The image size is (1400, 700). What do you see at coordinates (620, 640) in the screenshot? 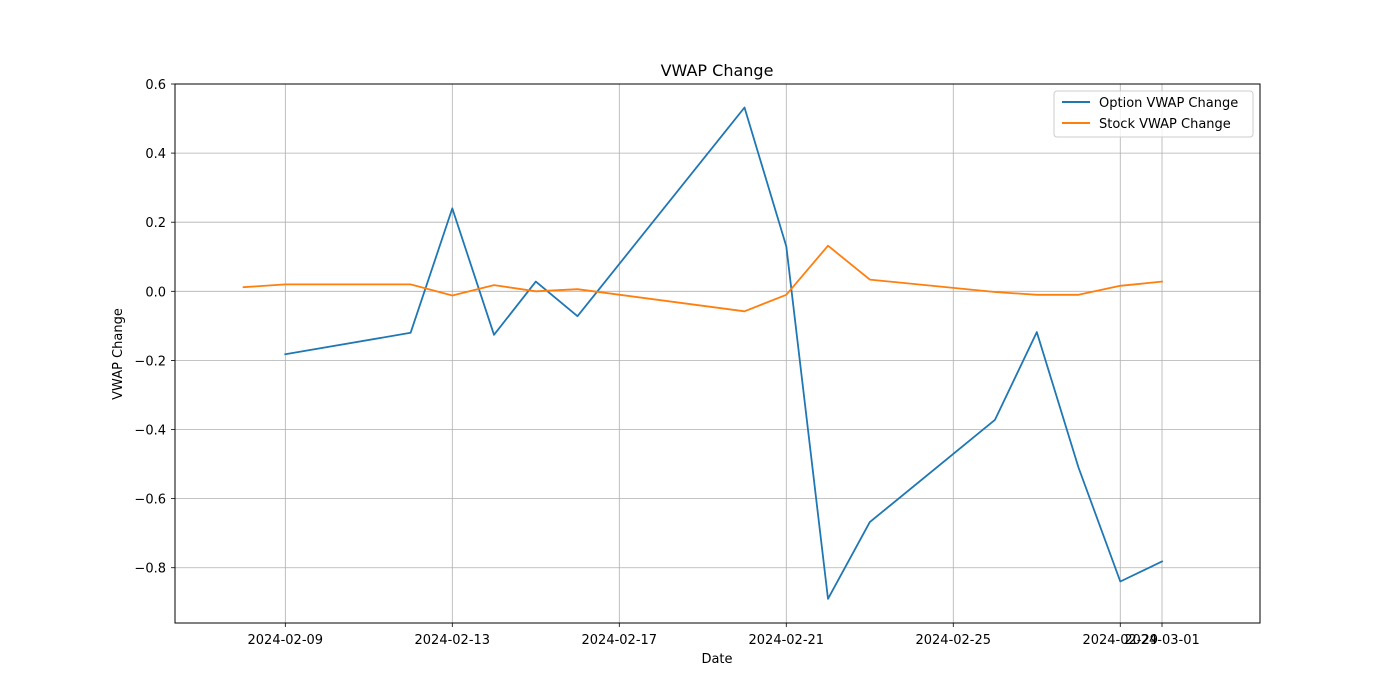
I see `x-tick-label-2024-02-17: 2024-02-17` at bounding box center [620, 640].